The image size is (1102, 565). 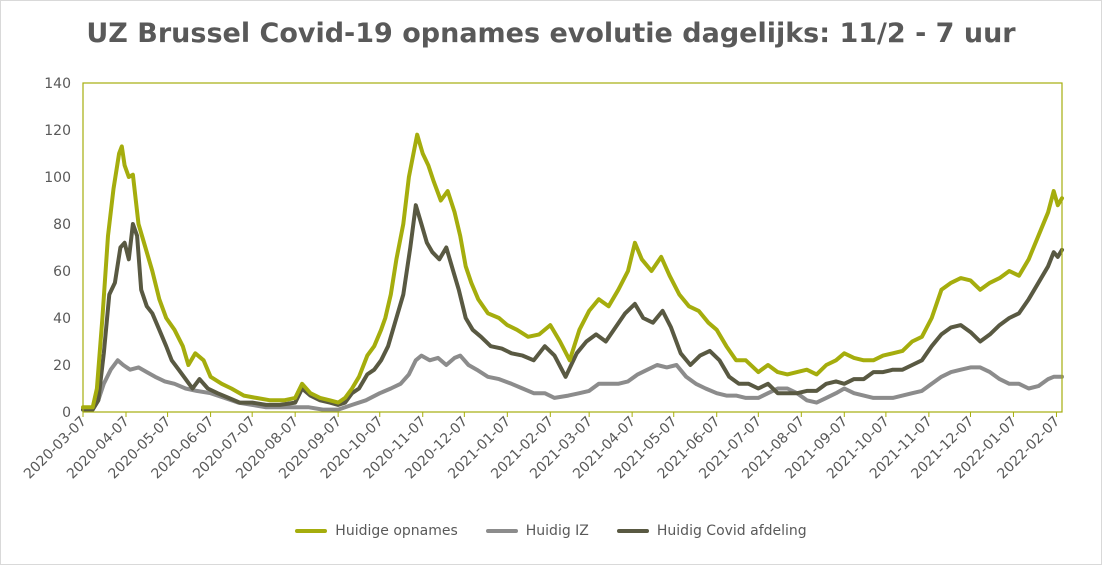 What do you see at coordinates (62, 366) in the screenshot?
I see `y-tick-label: 20` at bounding box center [62, 366].